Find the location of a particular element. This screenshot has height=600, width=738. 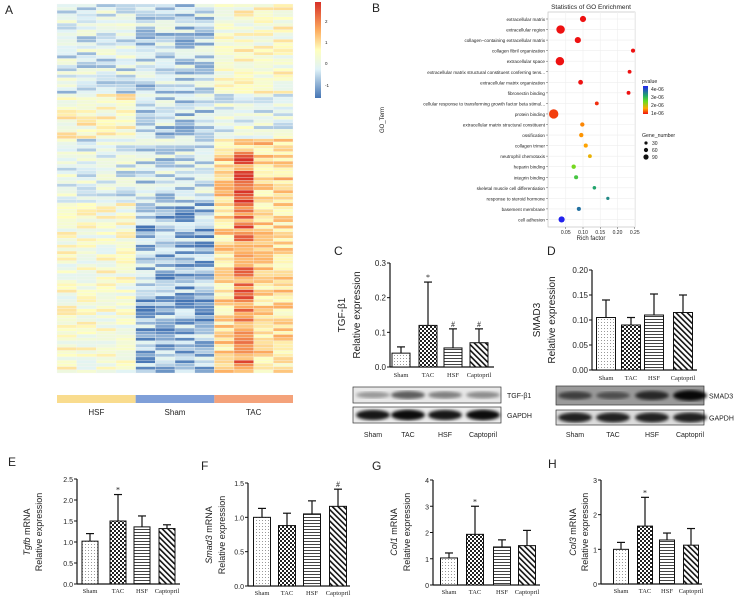

y-tick-label: 0.00 is located at coordinates (580, 370).